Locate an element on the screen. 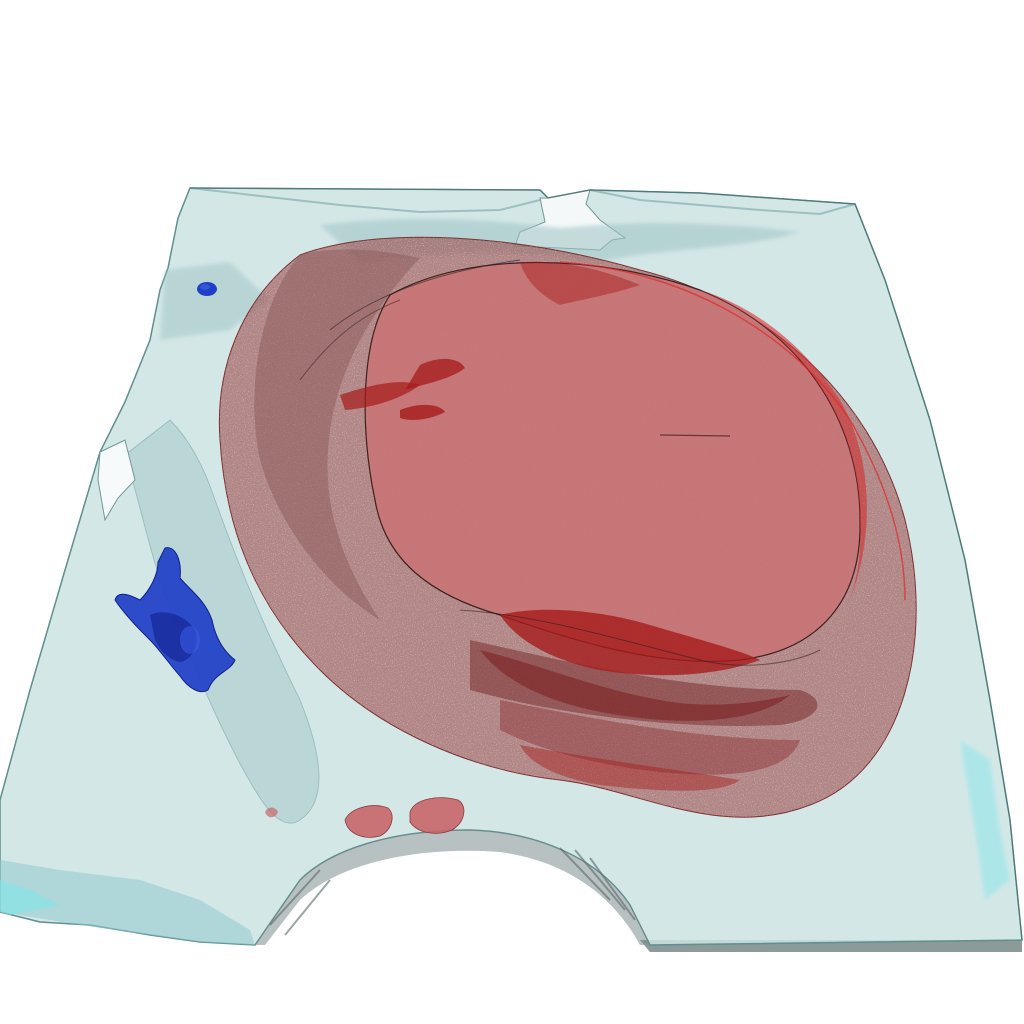 This screenshot has width=1024, height=1024. slab-arch-shading is located at coordinates (452, 887).